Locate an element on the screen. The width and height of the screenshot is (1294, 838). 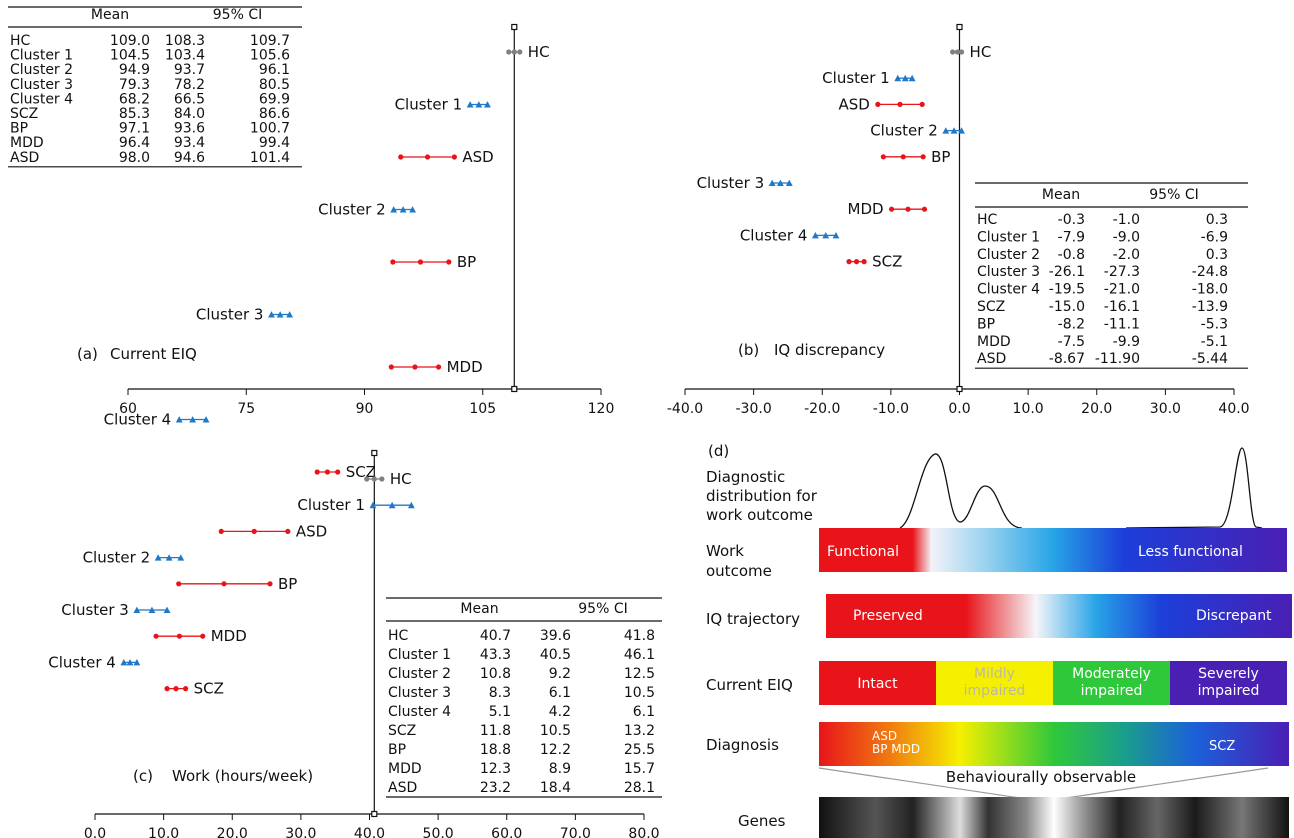
diagnosis-bar is located at coordinates (1054, 744).